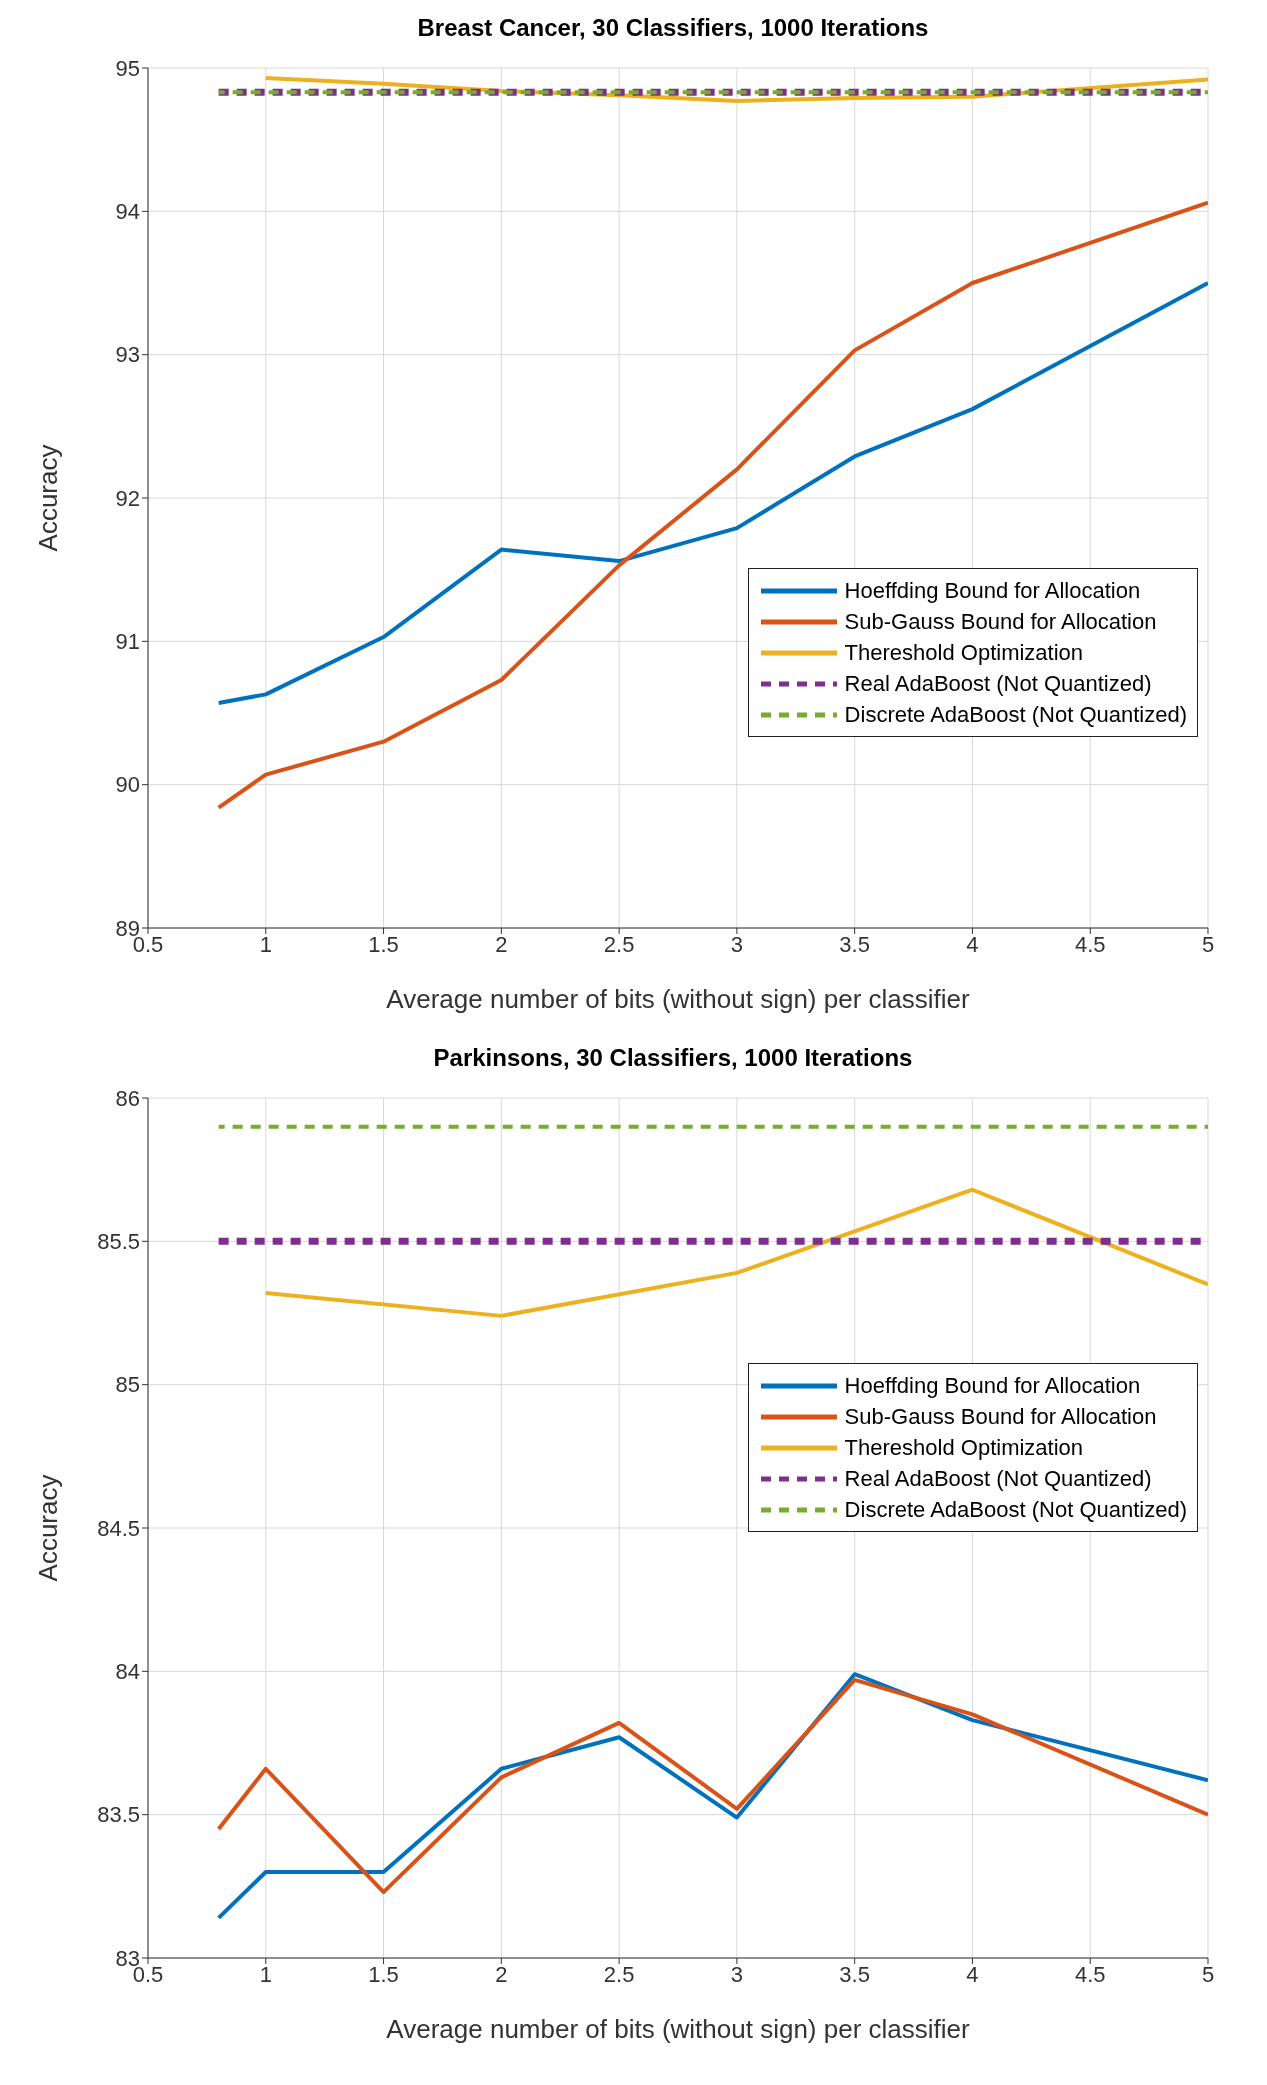 This screenshot has height=2085, width=1267. I want to click on y-tick-label: 85, so click(127, 1385).